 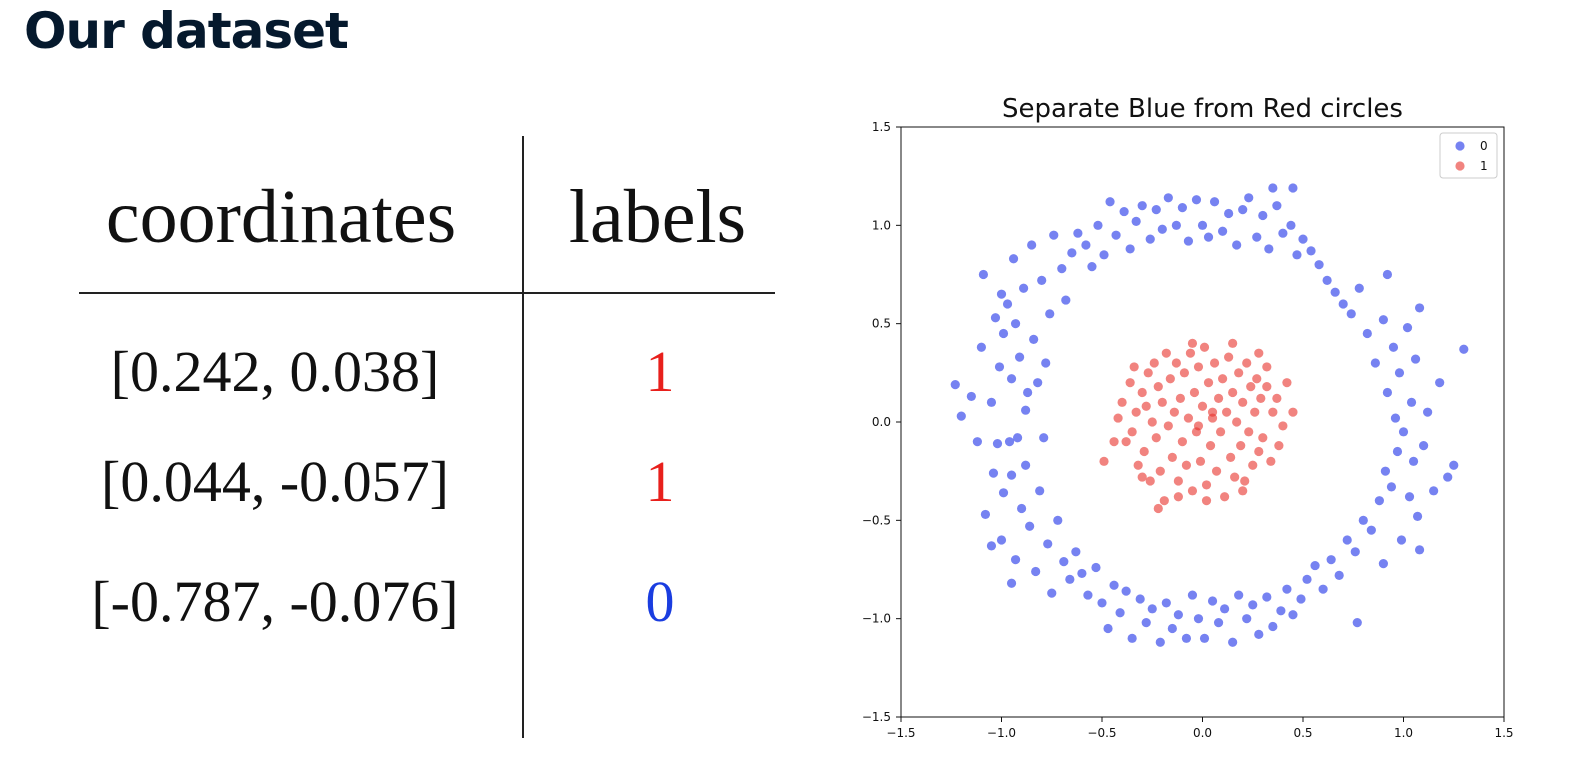 I want to click on table-header-divider, so click(x=427, y=293).